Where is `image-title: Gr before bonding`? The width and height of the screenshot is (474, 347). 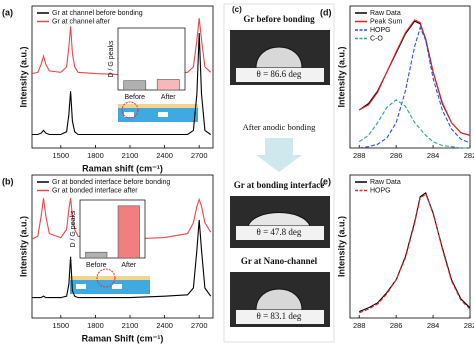
image-title: Gr before bonding is located at coordinates (279, 19).